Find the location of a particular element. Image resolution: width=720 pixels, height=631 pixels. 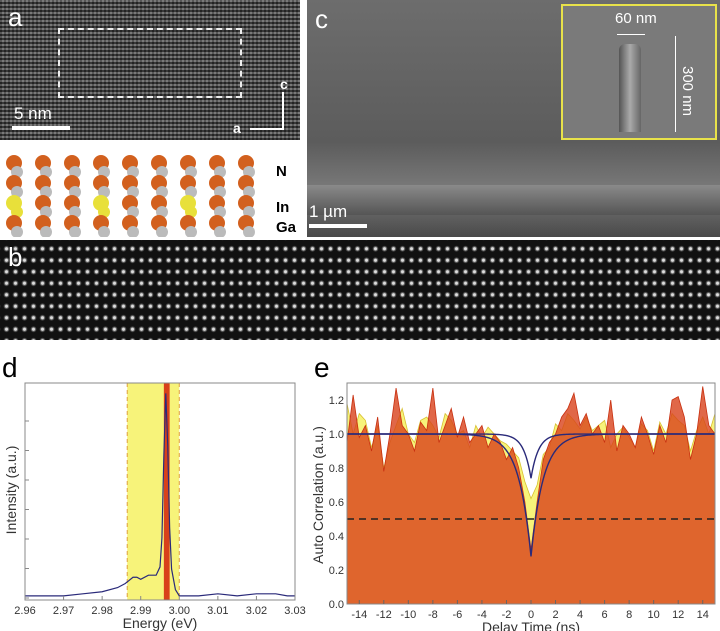

c-axis-arrow is located at coordinates (283, 111).